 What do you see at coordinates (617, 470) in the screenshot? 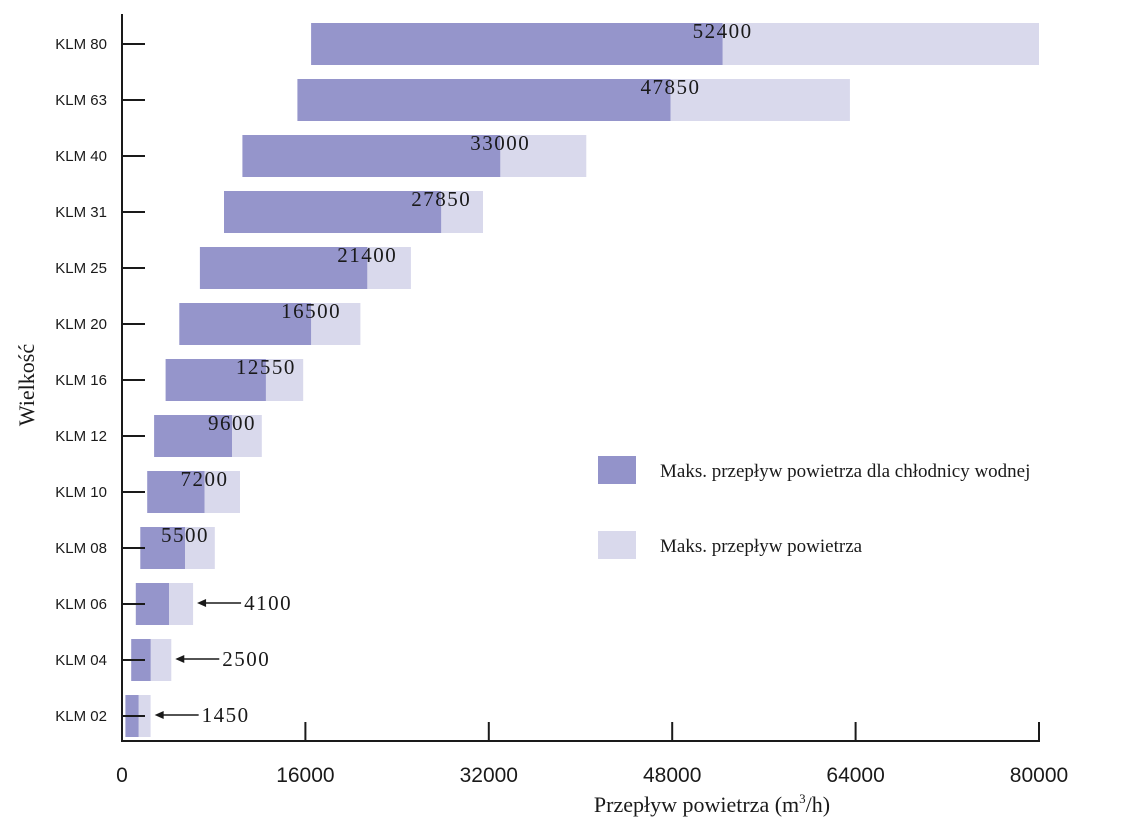
I see `legend-swatch-water-cooler` at bounding box center [617, 470].